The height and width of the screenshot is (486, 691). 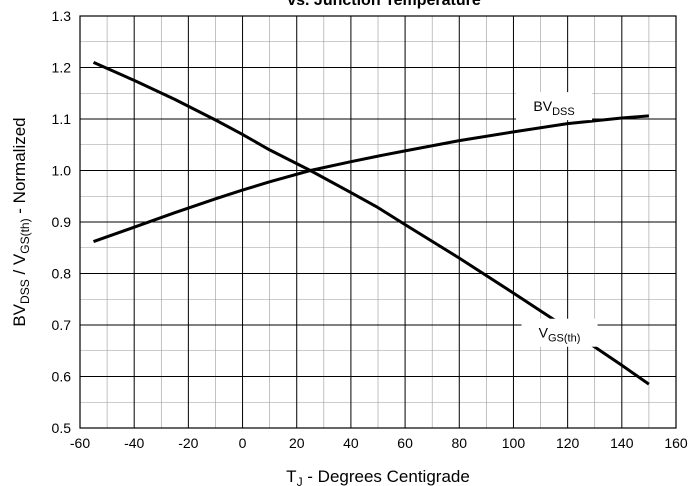 What do you see at coordinates (62, 16) in the screenshot?
I see `y-tick-label: 1.3` at bounding box center [62, 16].